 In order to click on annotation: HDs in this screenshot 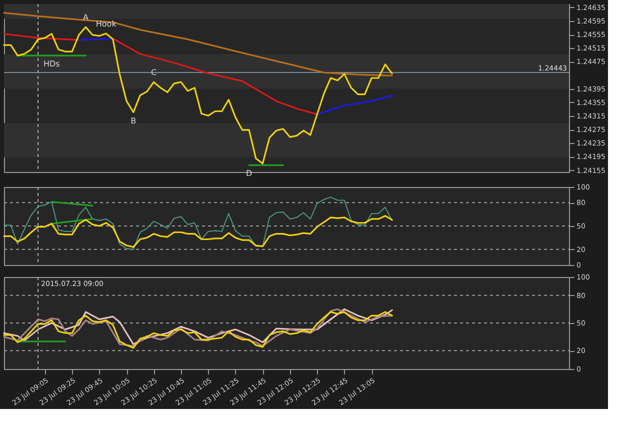, I will do `click(51, 64)`.